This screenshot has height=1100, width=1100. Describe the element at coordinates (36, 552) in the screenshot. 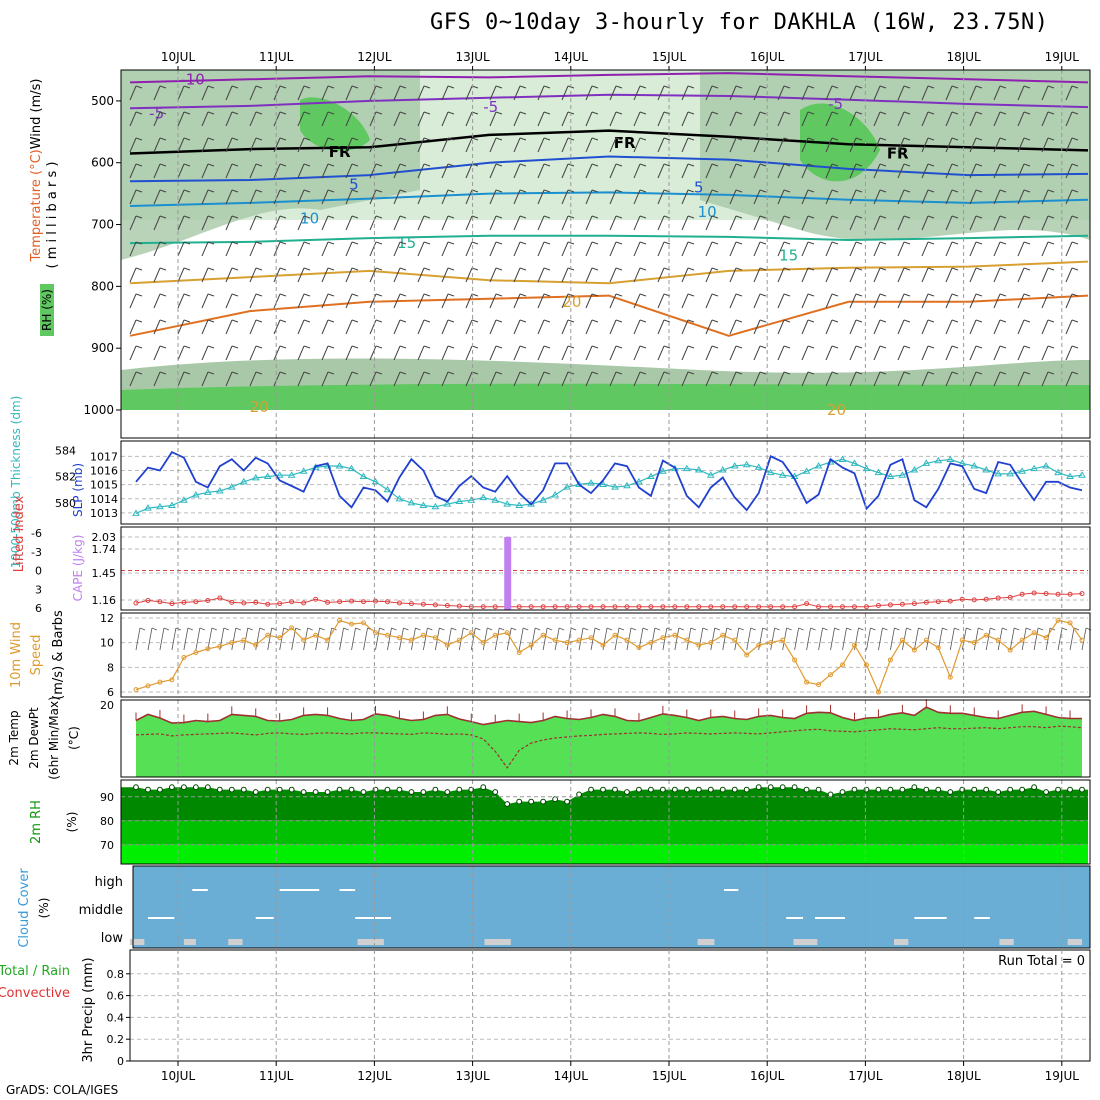

I see `y-tick-label: -3` at that location.